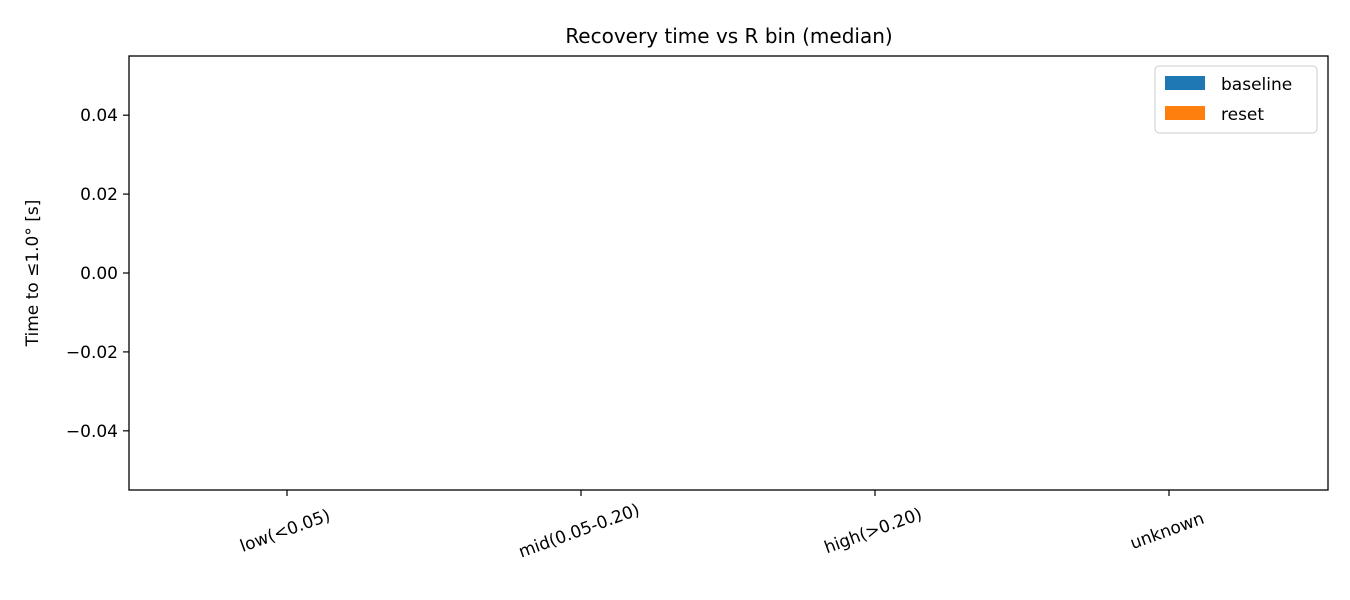  What do you see at coordinates (1185, 113) in the screenshot?
I see `legend-swatch-reset` at bounding box center [1185, 113].